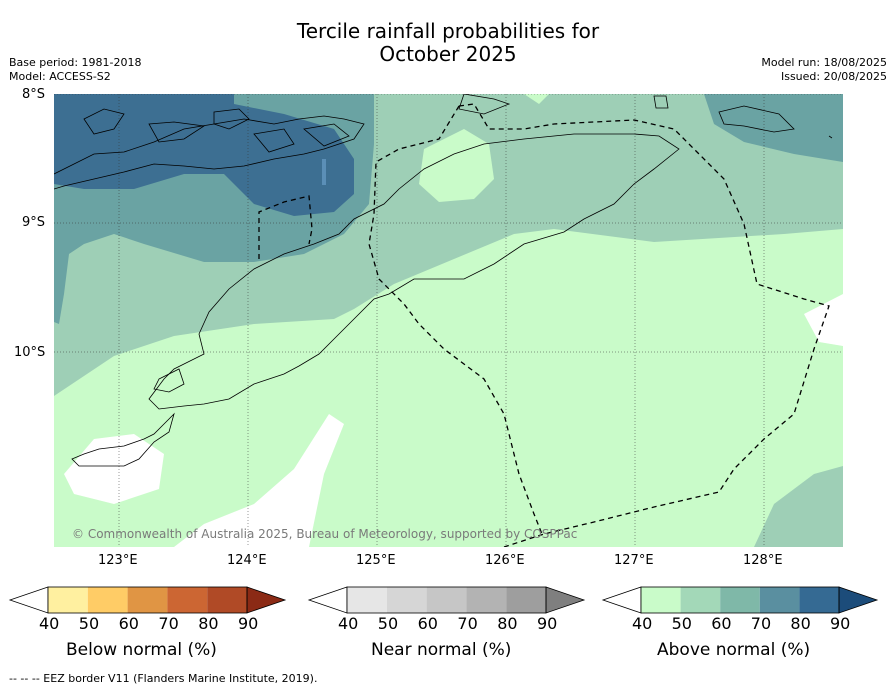  What do you see at coordinates (141, 650) in the screenshot?
I see `below-normal-label: Below normal (%)` at bounding box center [141, 650].